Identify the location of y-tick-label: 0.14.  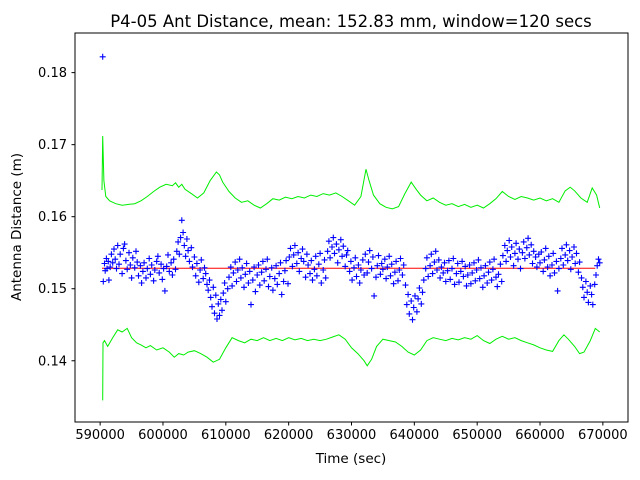
(52, 361).